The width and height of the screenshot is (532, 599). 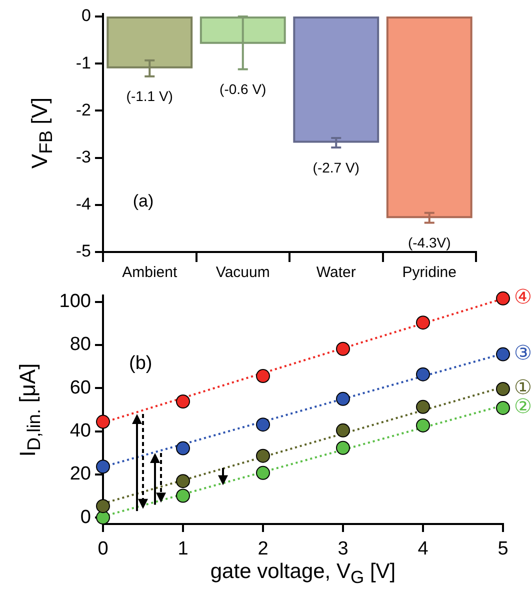 I want to click on x-tick-label: 4, so click(x=423, y=549).